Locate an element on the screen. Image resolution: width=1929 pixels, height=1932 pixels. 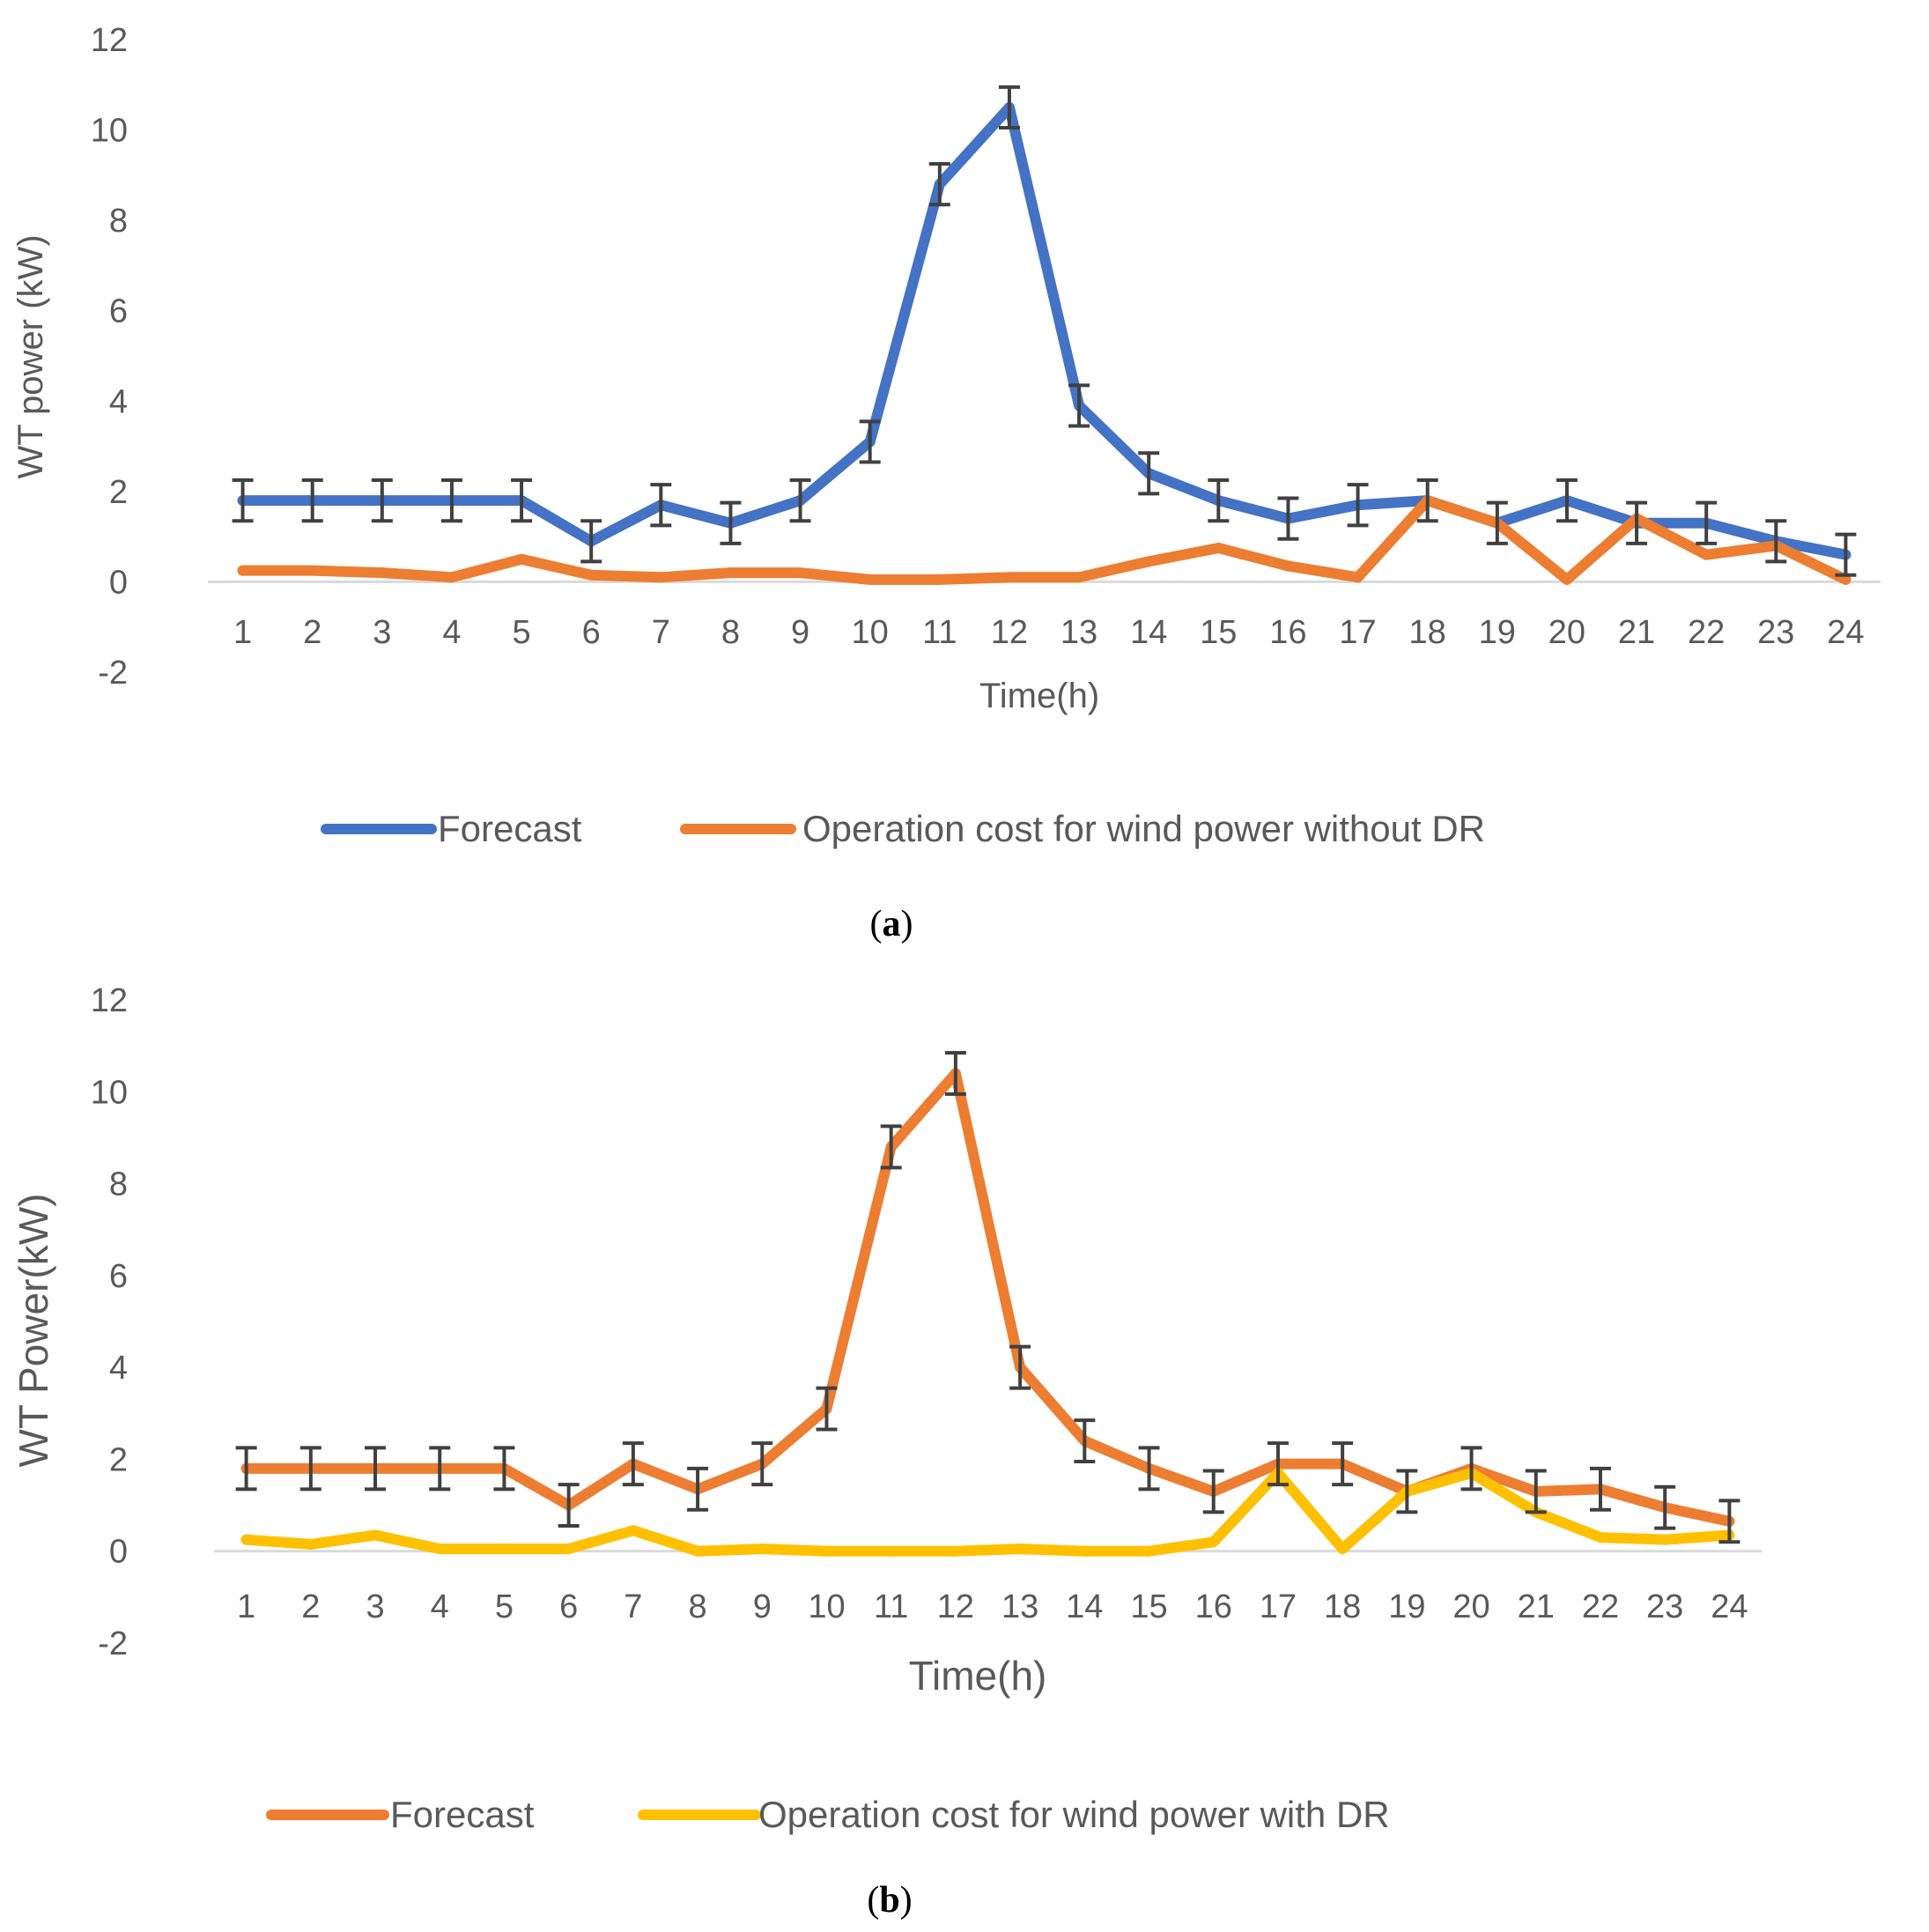
x-tick-label: 9 is located at coordinates (762, 1606).